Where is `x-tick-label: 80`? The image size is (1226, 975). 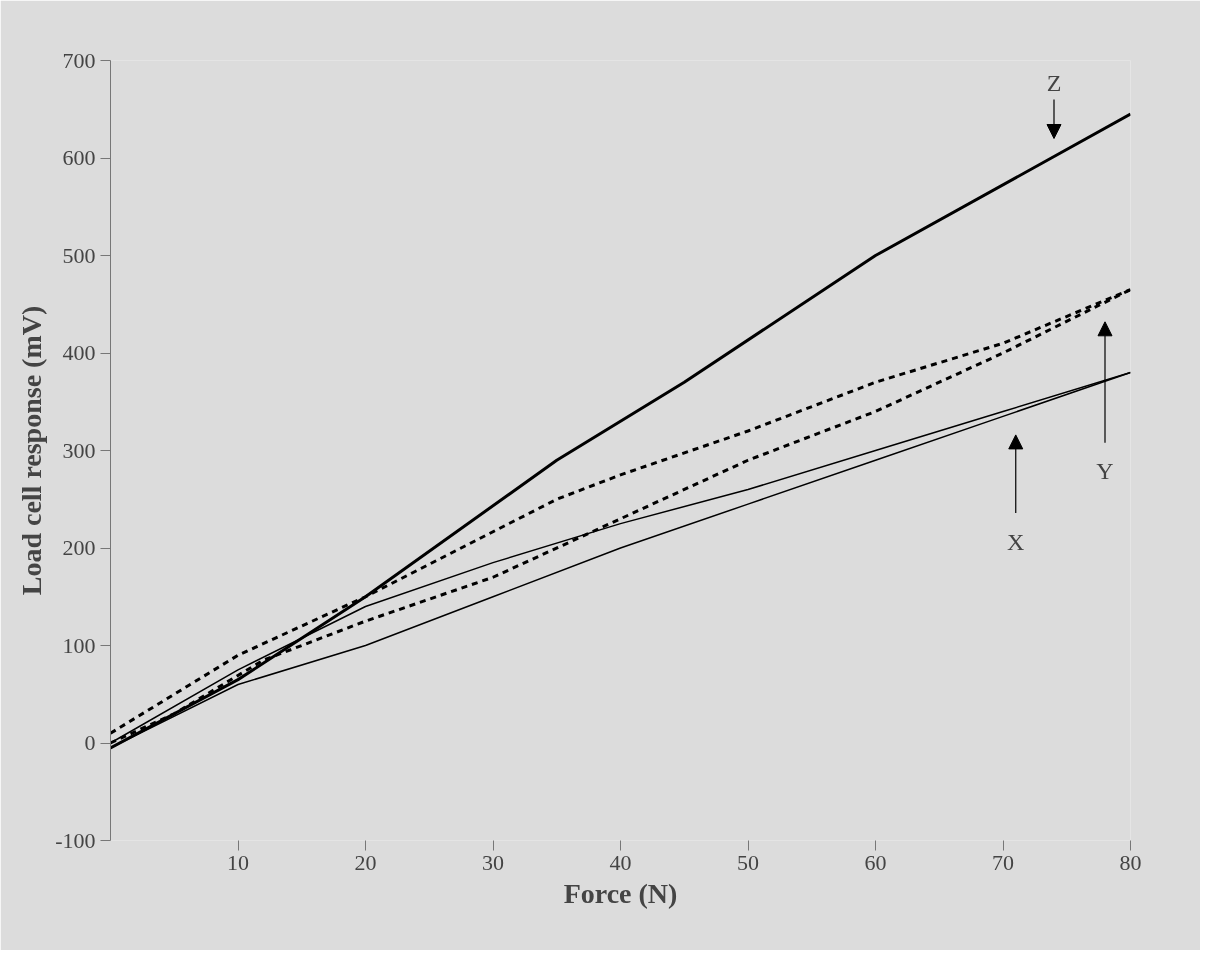
x-tick-label: 80 is located at coordinates (1130, 862).